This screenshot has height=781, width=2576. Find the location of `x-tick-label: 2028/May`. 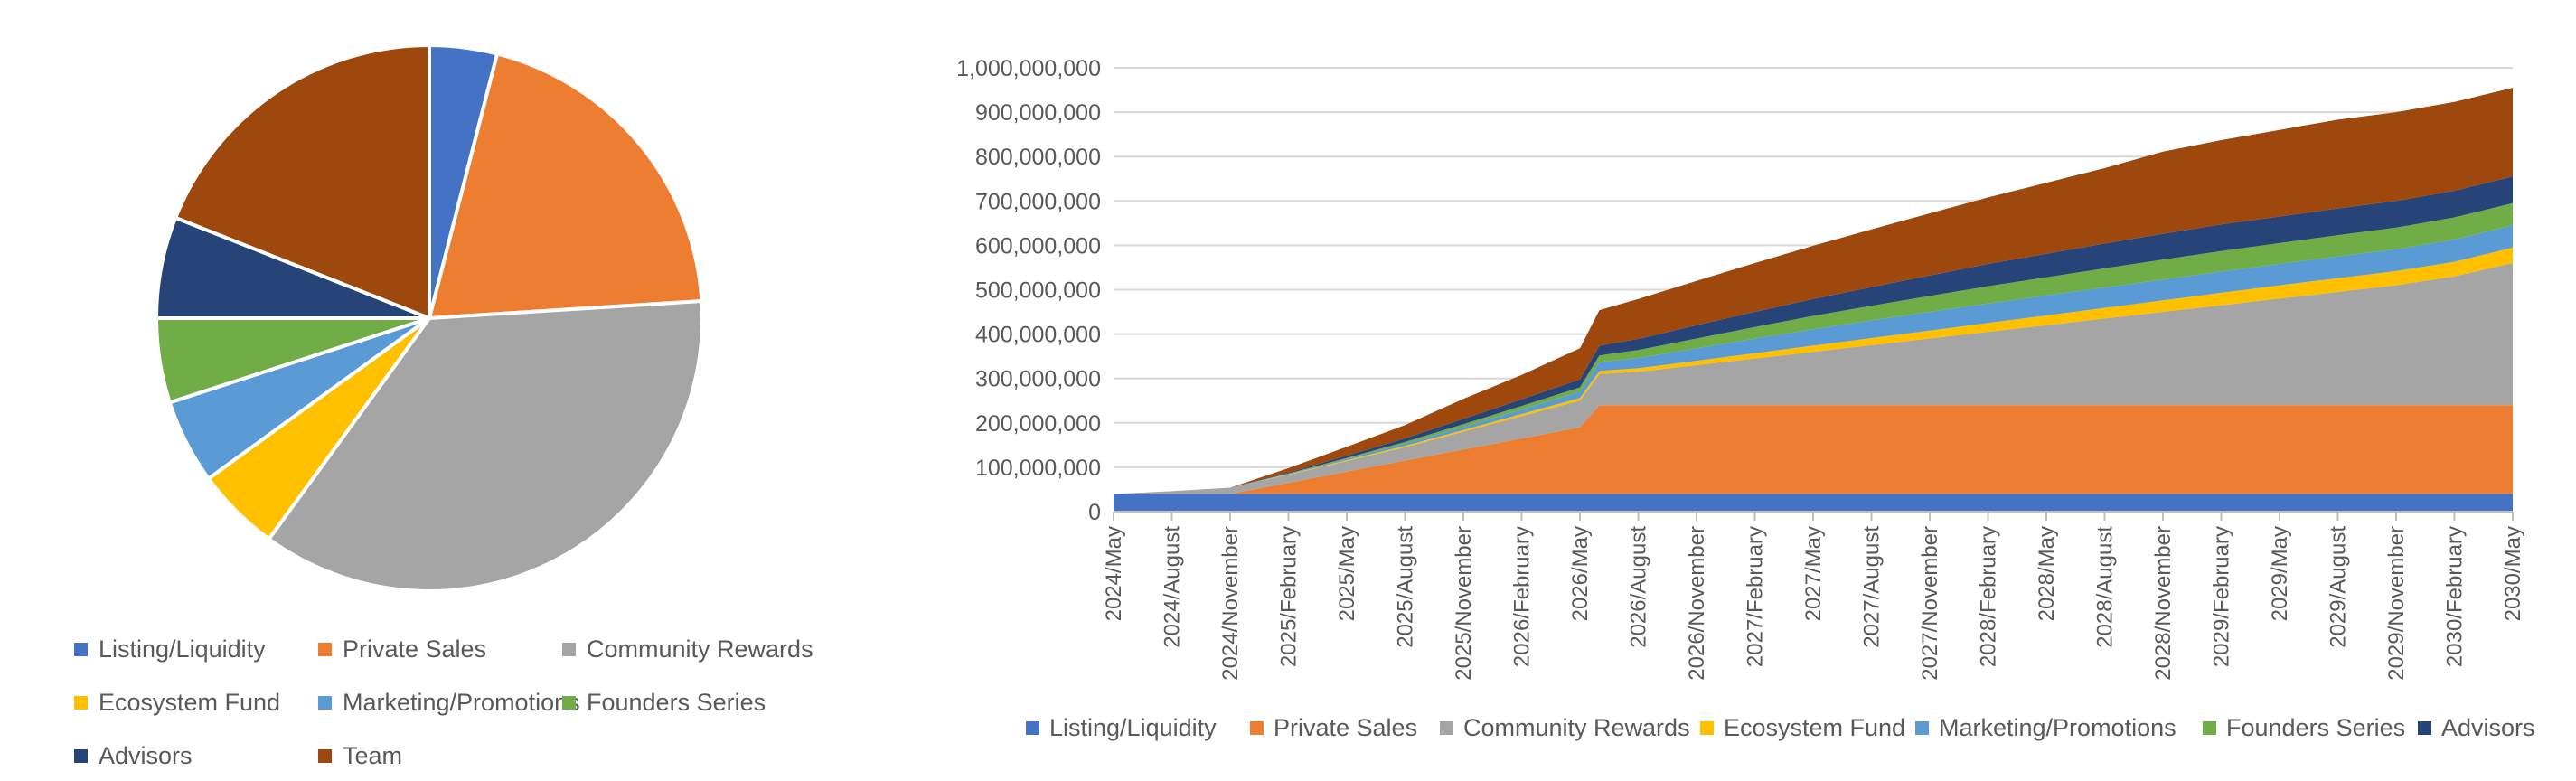

x-tick-label: 2028/May is located at coordinates (2047, 574).